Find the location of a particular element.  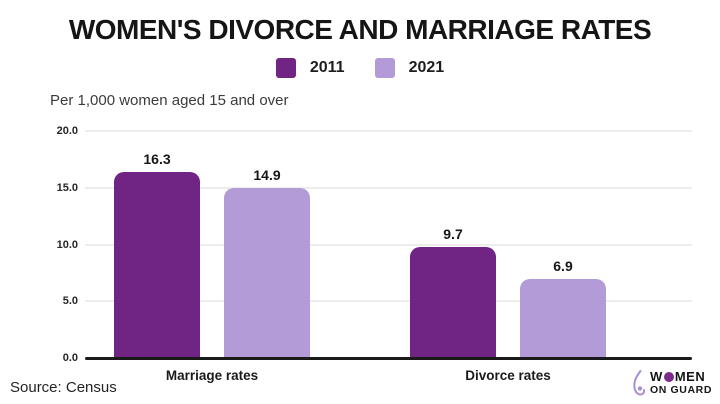

y-axis-tick-label: 0.0 is located at coordinates (70, 358).